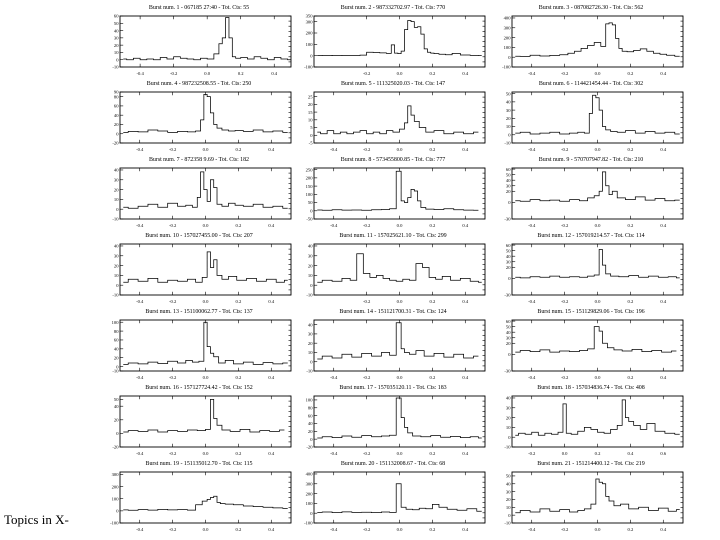 The image size is (720, 540). What do you see at coordinates (393, 350) in the screenshot?
I see `burst-plot-axes: -10 0 10 20 30 40 -0.4 -0.2 0.0 0.2 0.4` at bounding box center [393, 350].